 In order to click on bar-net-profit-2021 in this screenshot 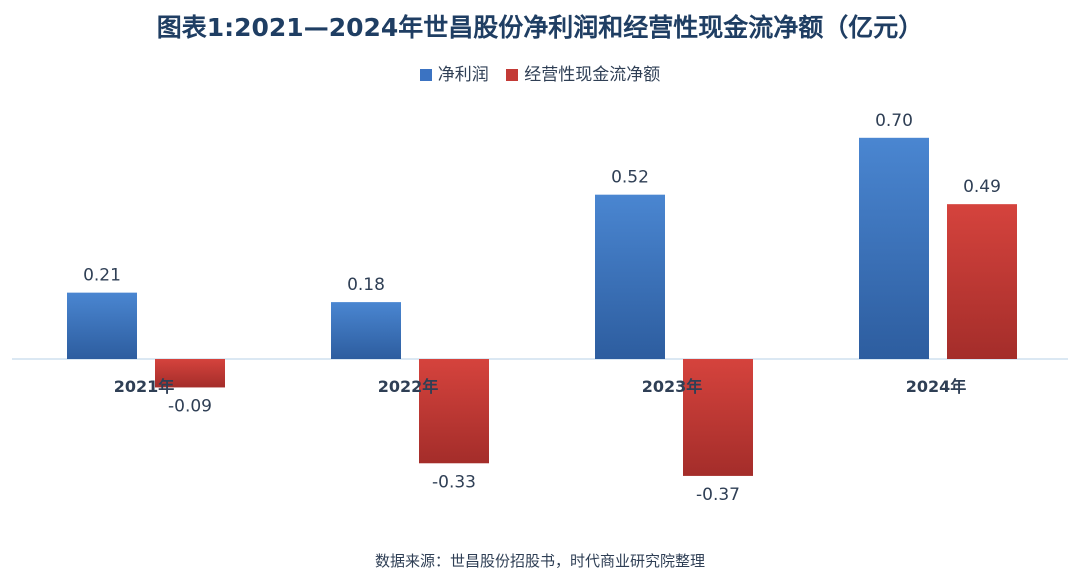, I will do `click(102, 325)`.